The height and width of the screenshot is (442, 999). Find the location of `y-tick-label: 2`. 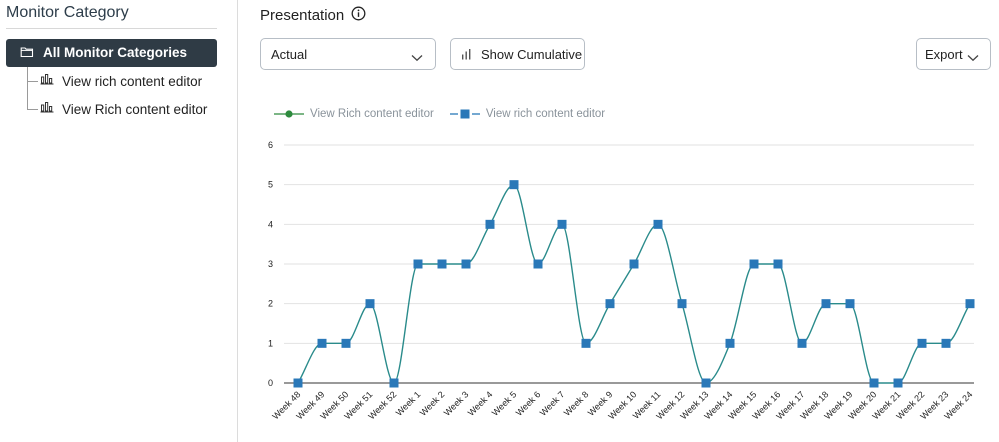

y-tick-label: 2 is located at coordinates (270, 304).